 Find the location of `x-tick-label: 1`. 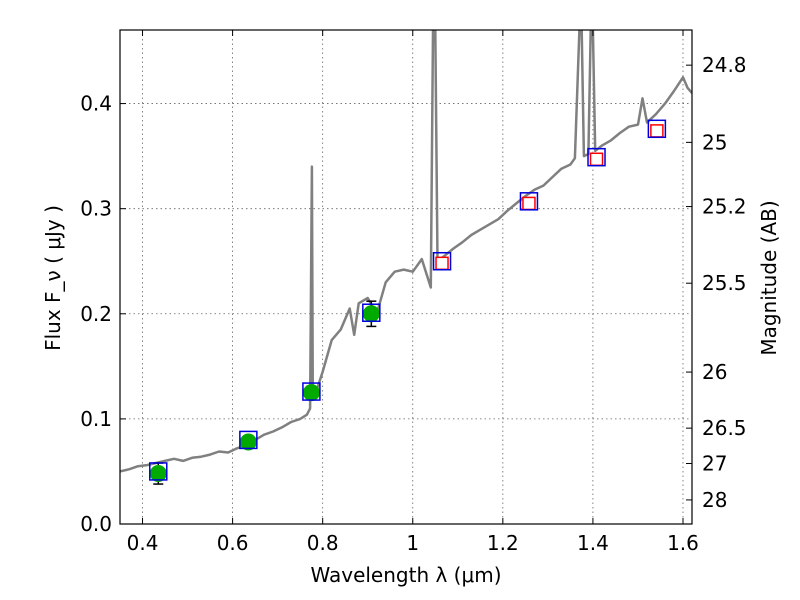

x-tick-label: 1 is located at coordinates (412, 543).